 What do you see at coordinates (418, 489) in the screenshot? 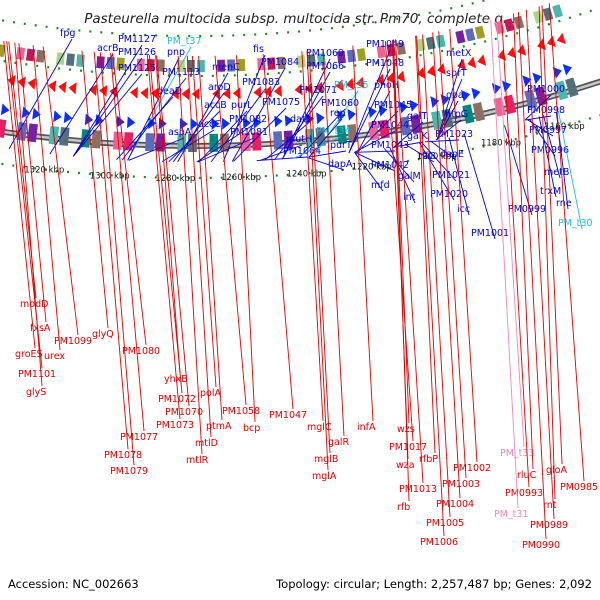
I see `reverse-gene-label-pm1013: PM1013` at bounding box center [418, 489].